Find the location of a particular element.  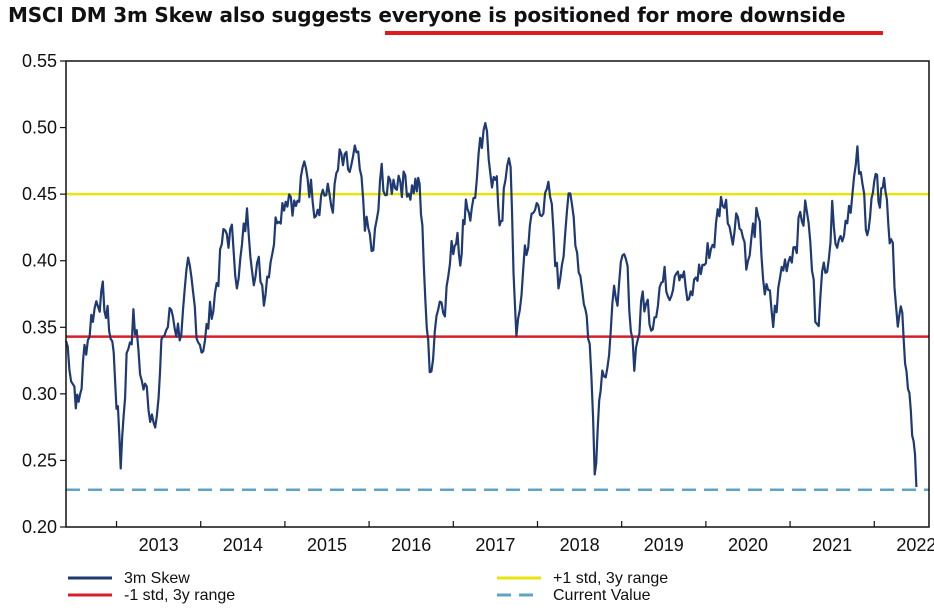

y-tick-label: 0.55 is located at coordinates (39, 61).